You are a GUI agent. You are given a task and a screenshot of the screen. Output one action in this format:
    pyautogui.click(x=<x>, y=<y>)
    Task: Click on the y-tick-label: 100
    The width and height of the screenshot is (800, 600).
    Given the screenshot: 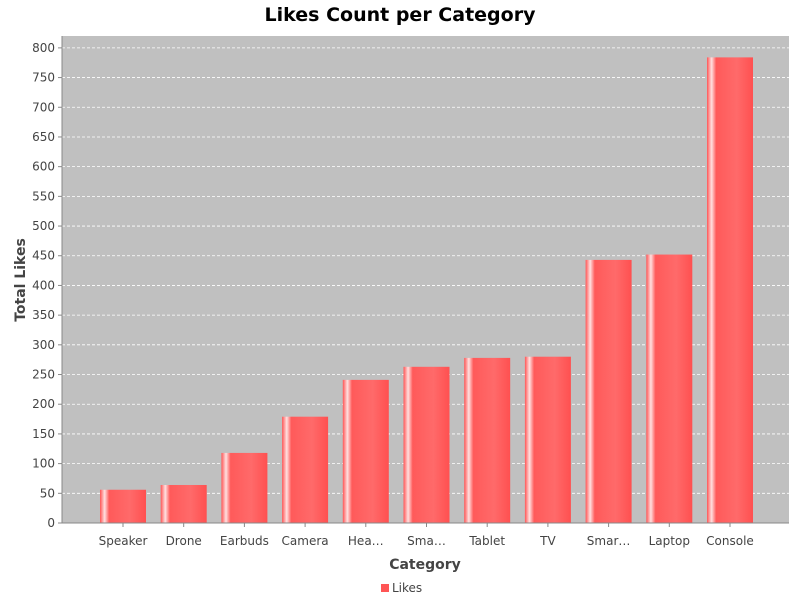 What is the action you would take?
    pyautogui.click(x=43, y=464)
    